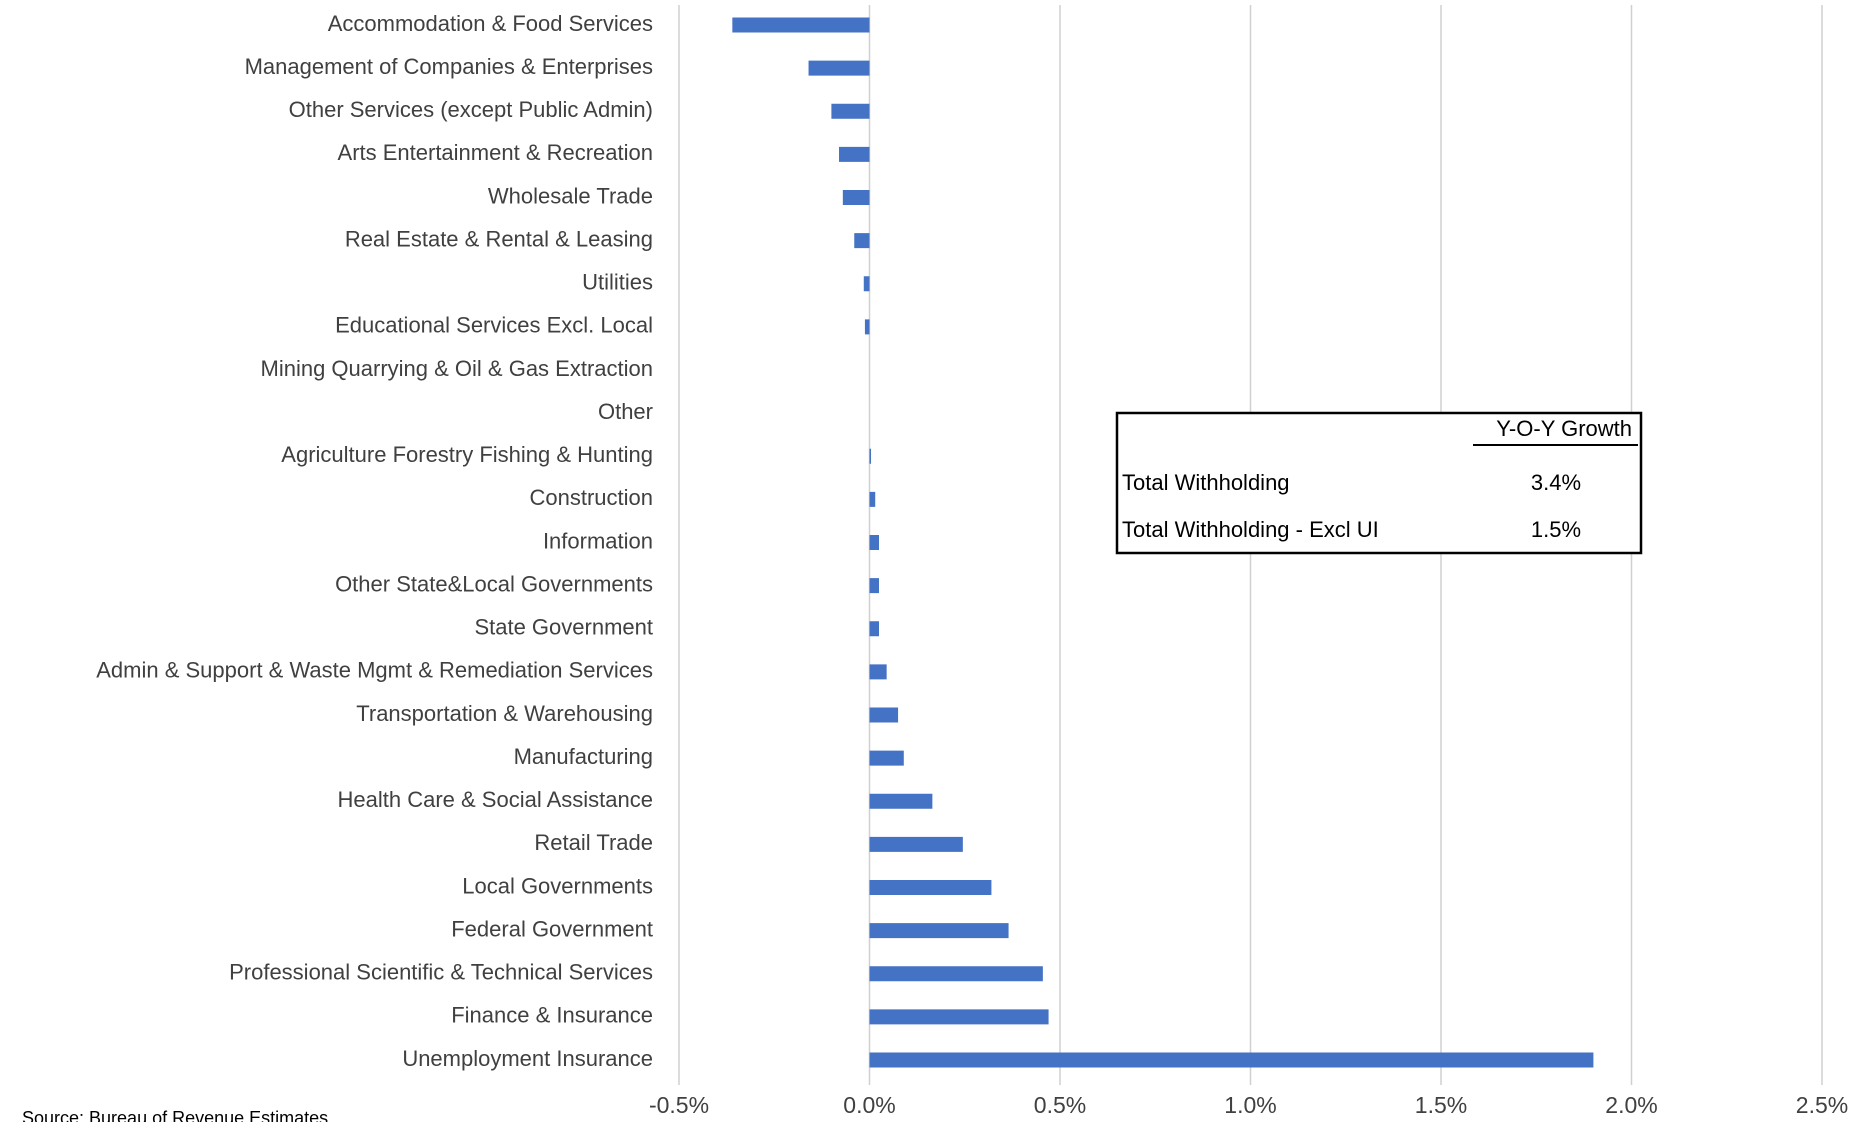 The width and height of the screenshot is (1858, 1122). Describe the element at coordinates (471, 109) in the screenshot. I see `y-tick-label: Other Services (except Public Admin)` at that location.